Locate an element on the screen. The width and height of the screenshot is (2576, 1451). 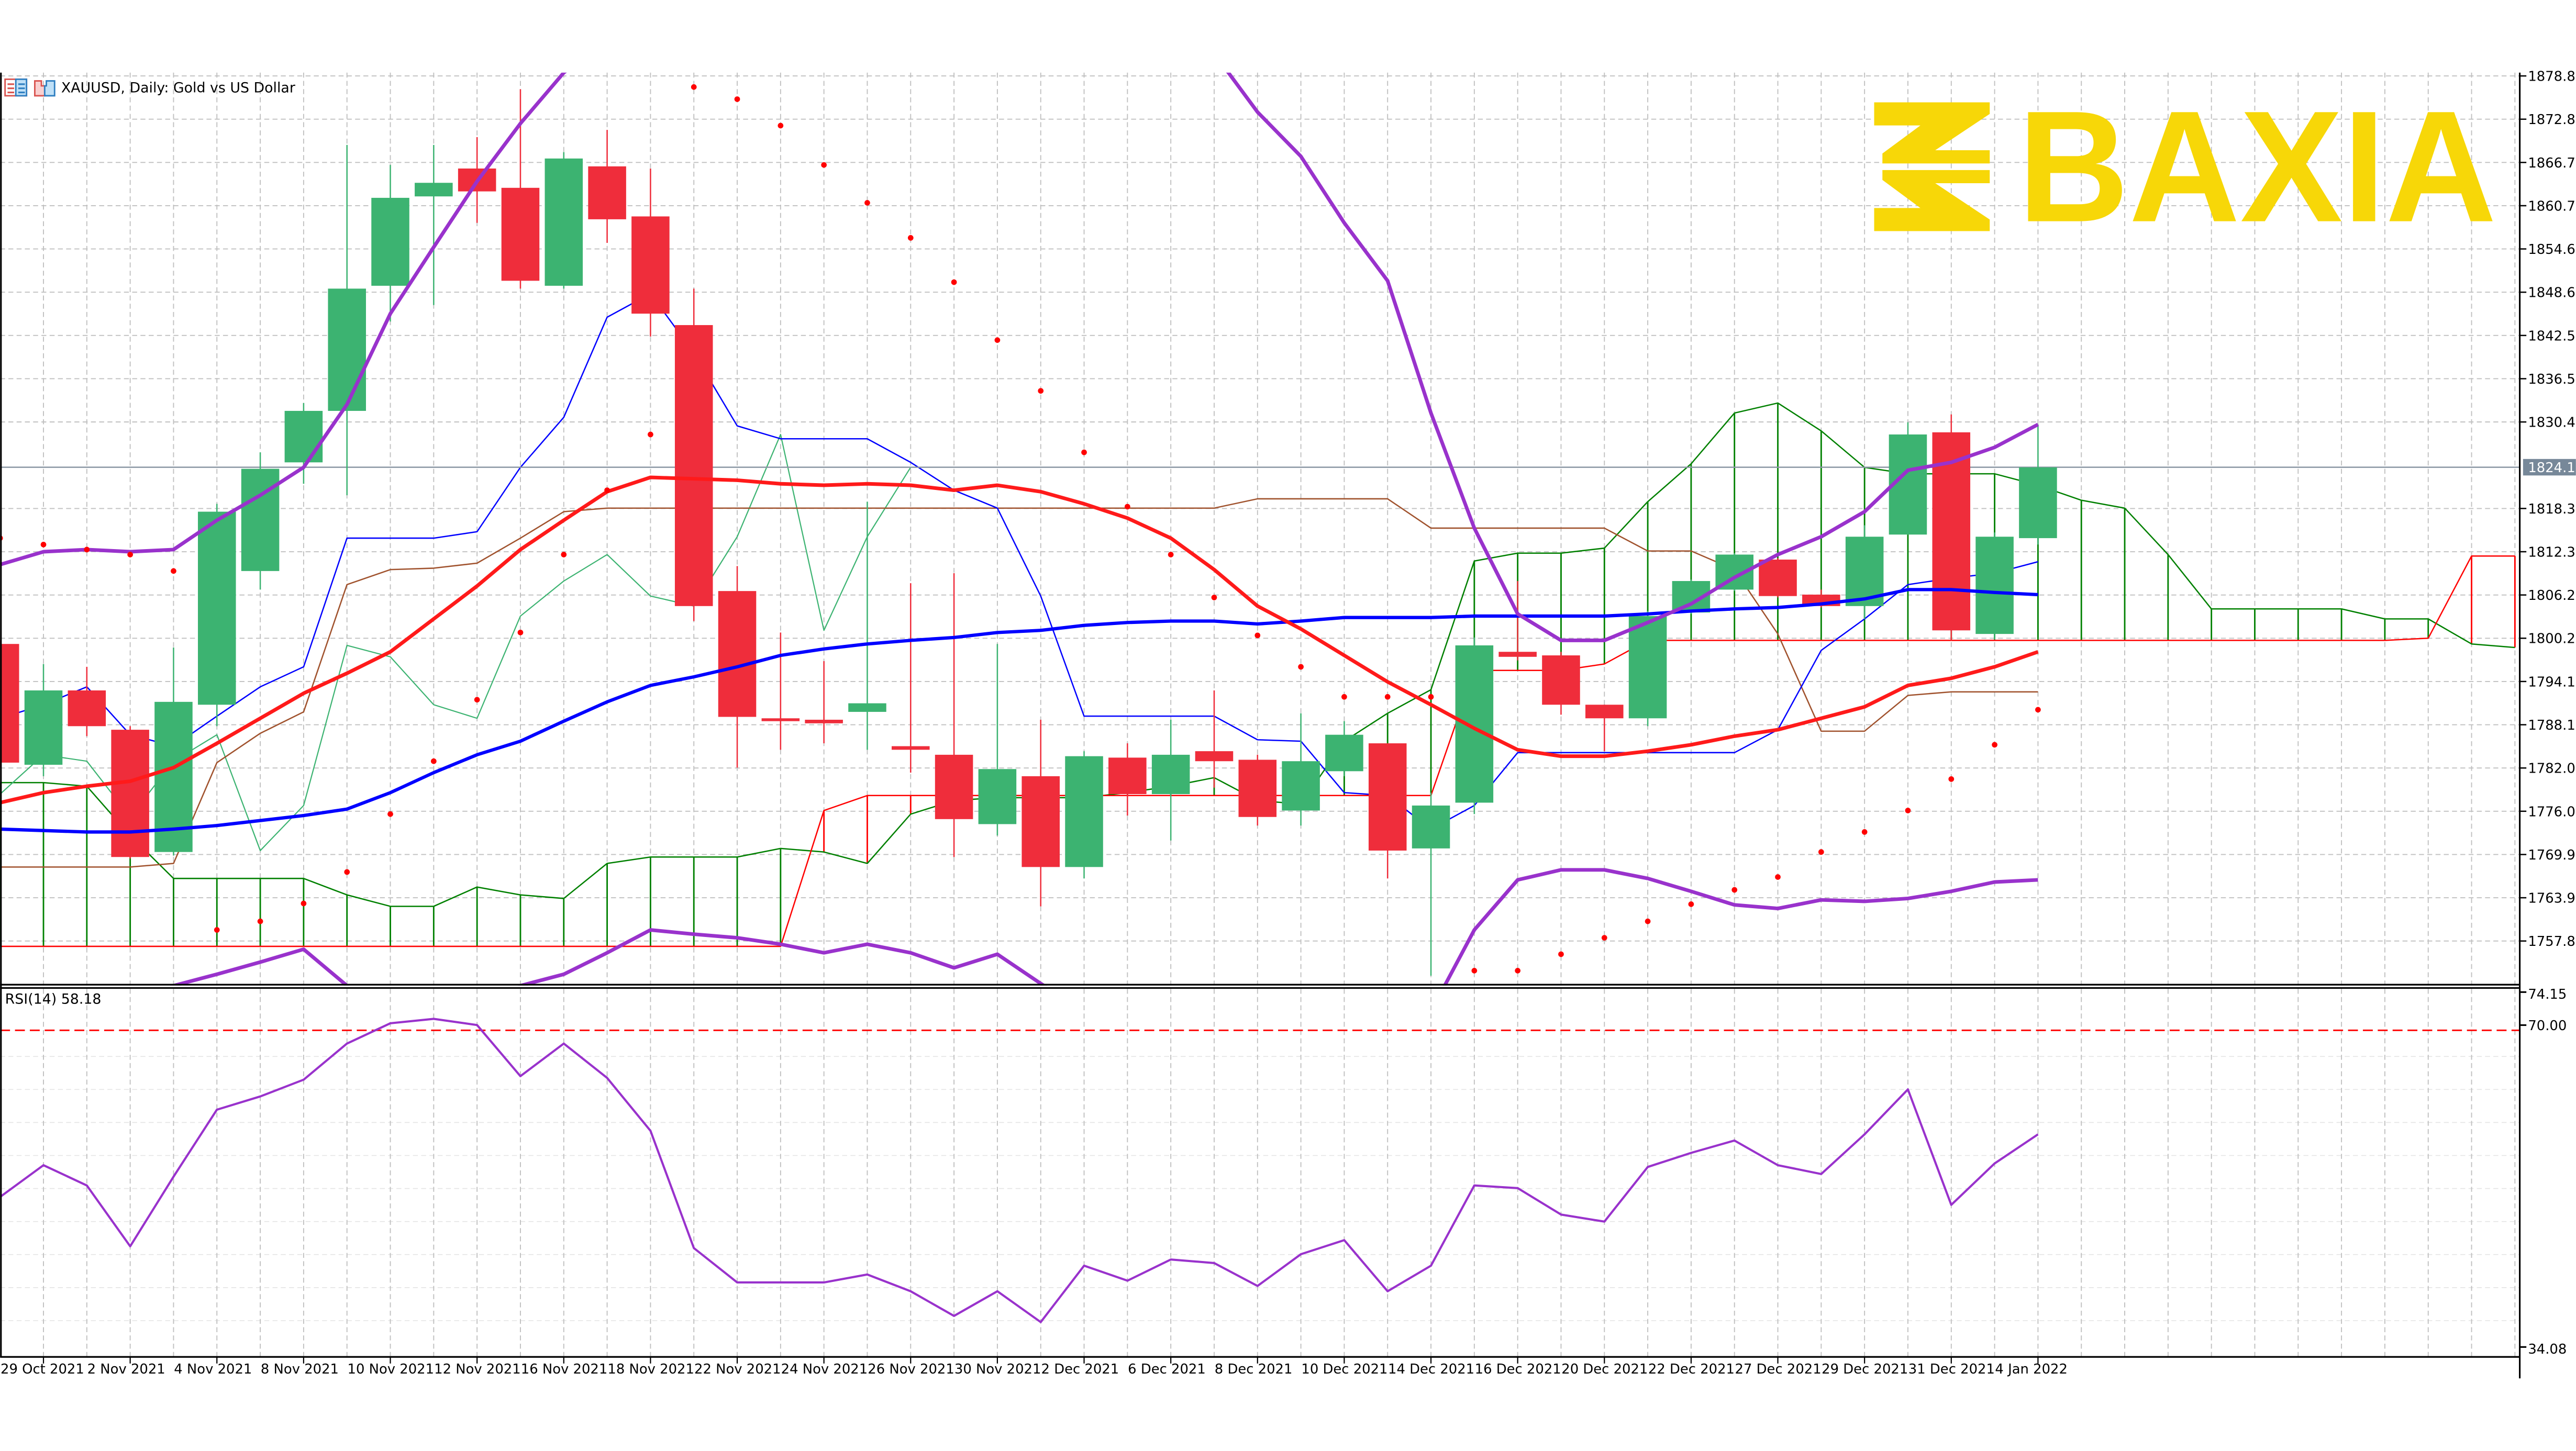
time-tick-label: 27 Dec 2021 is located at coordinates (1779, 1369).